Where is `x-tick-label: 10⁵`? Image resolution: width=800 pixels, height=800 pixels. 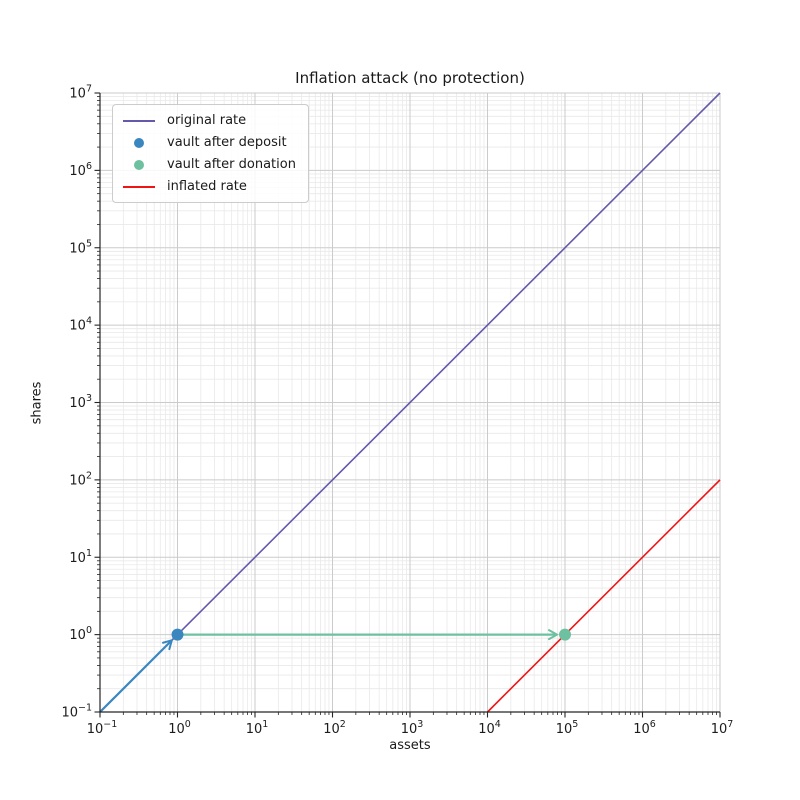
x-tick-label: 10⁵ is located at coordinates (567, 728).